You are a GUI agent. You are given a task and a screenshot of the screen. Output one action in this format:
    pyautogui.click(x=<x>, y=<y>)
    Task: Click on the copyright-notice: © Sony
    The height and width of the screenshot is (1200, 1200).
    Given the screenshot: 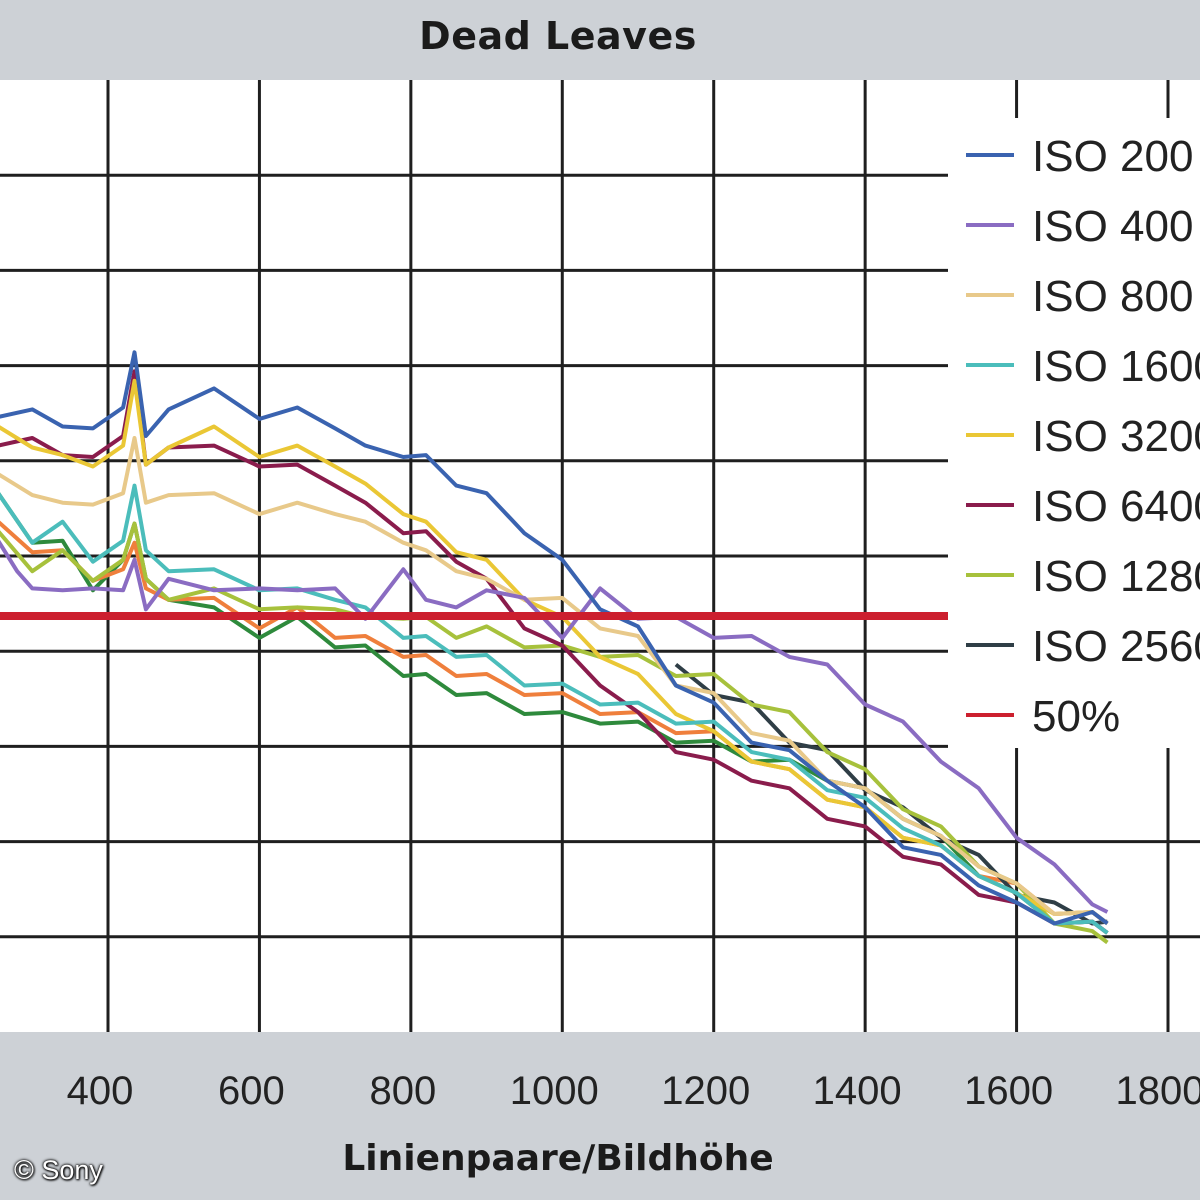 What is the action you would take?
    pyautogui.click(x=58, y=1170)
    